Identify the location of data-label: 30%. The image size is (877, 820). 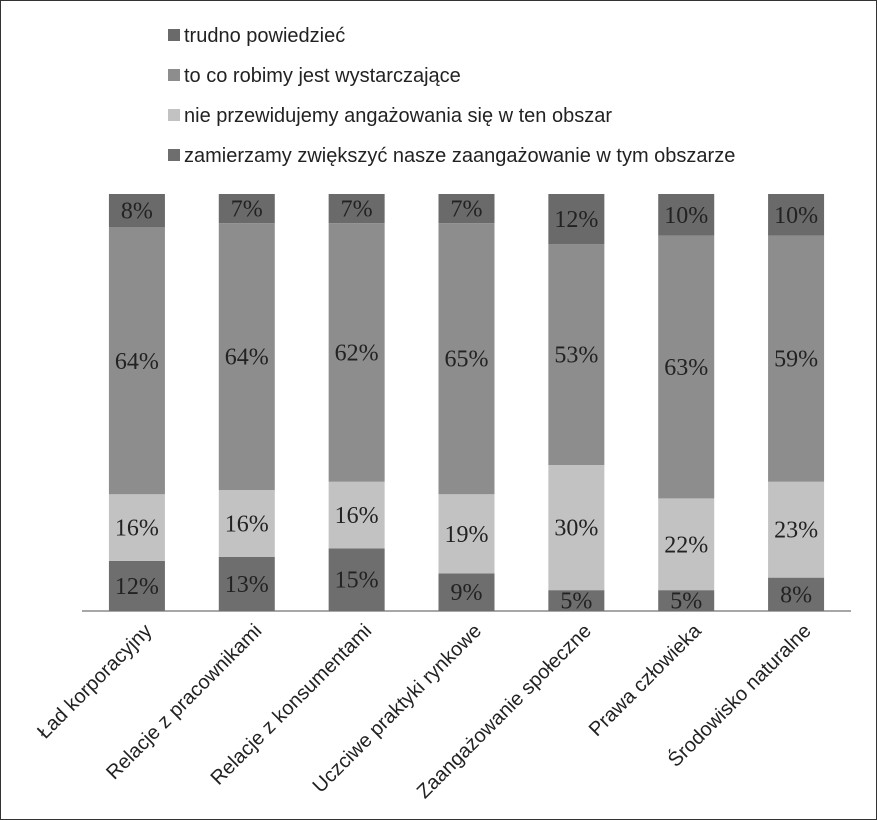
(576, 529).